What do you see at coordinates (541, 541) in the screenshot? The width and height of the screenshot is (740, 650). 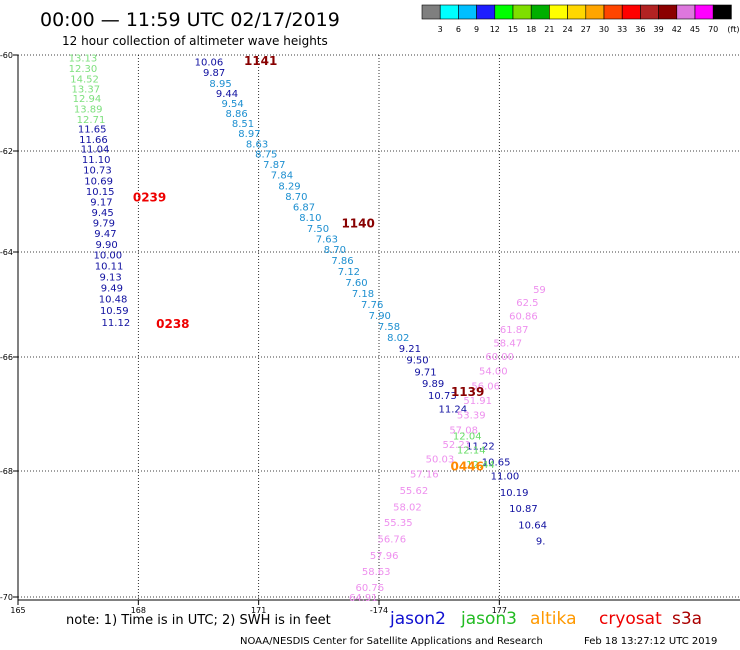 I see `wave-height-label: 9.` at bounding box center [541, 541].